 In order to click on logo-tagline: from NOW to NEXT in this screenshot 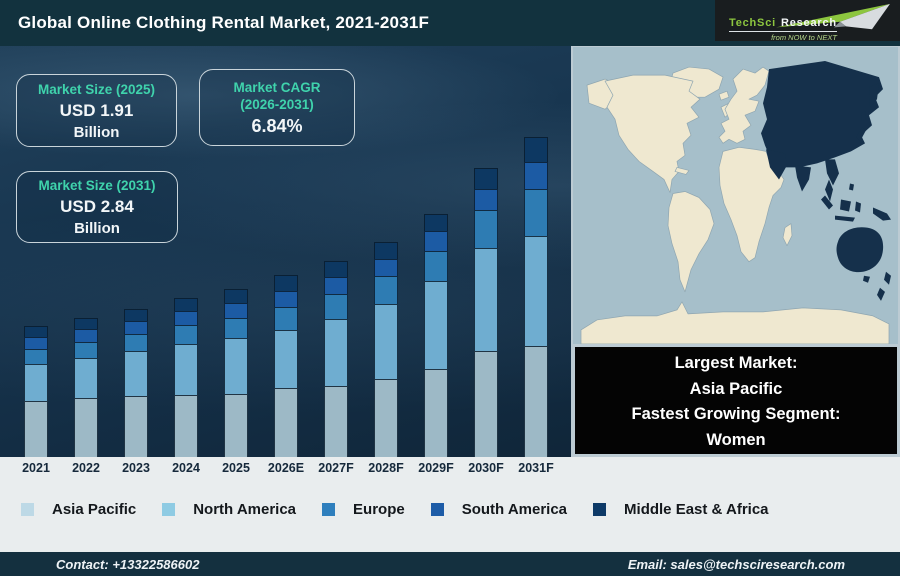, I will do `click(804, 37)`.